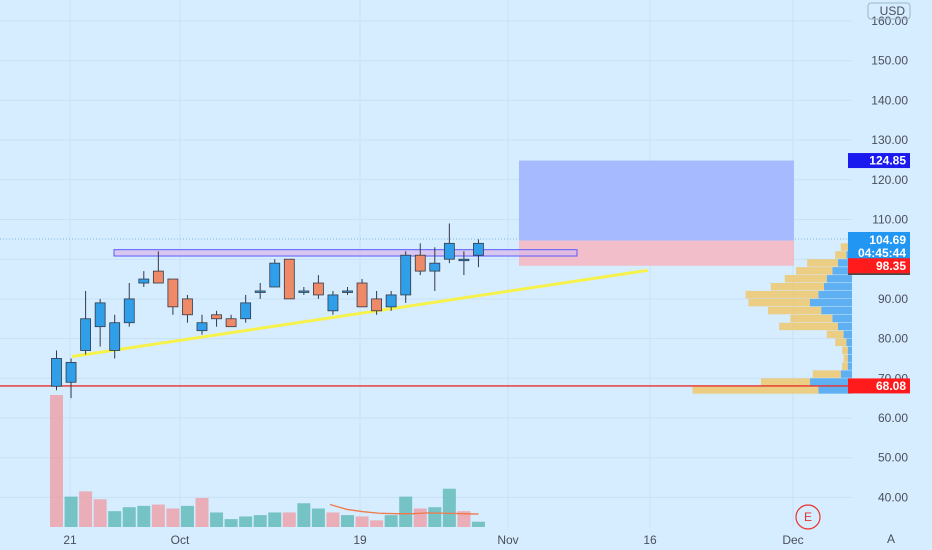 The width and height of the screenshot is (932, 550). I want to click on event-markers: E, so click(808, 517).